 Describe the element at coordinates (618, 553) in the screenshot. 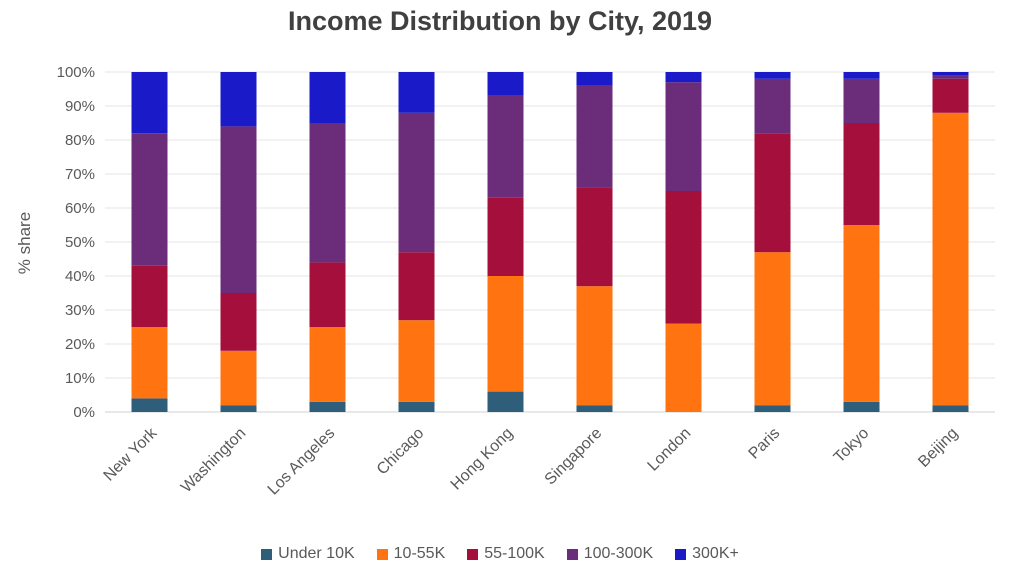

I see `legend-label: 100-300K` at that location.